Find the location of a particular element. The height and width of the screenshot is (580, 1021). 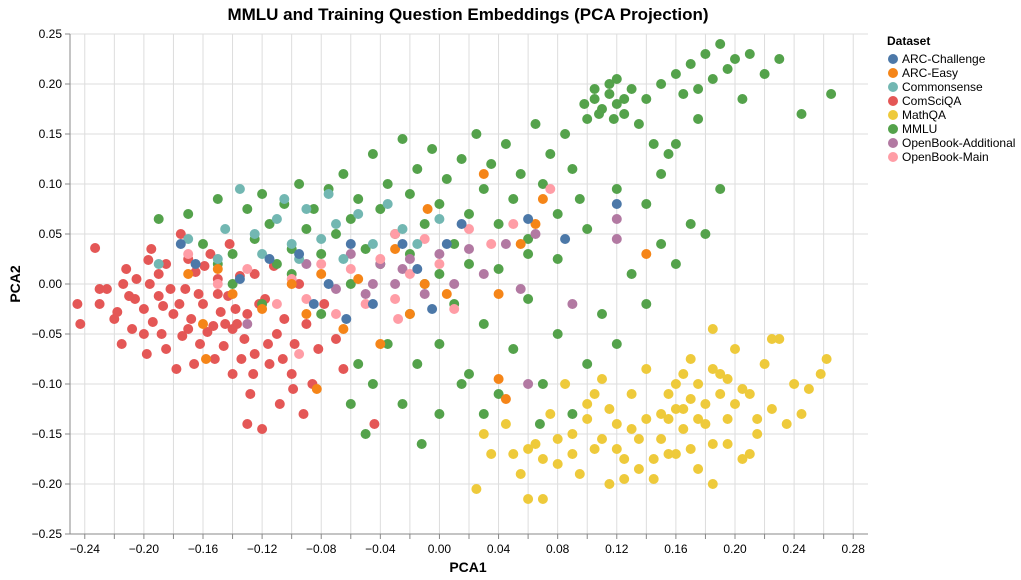

legend-label: OpenBook-Additional is located at coordinates (958, 143).